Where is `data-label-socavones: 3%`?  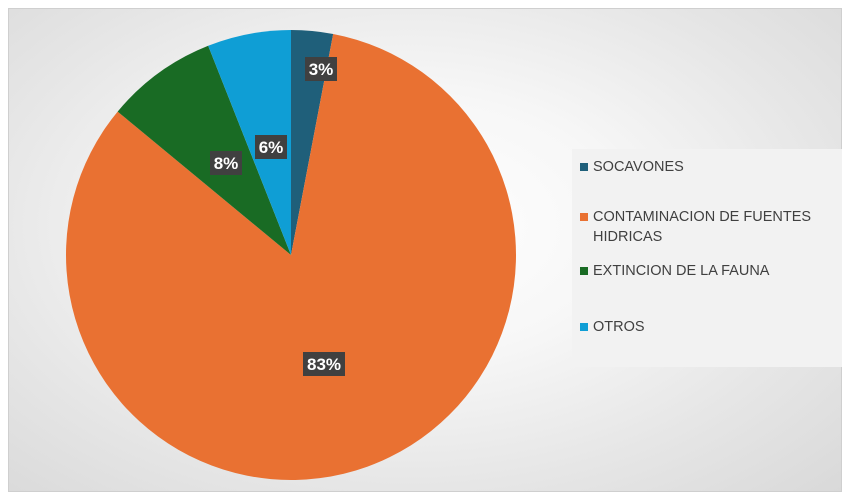 data-label-socavones: 3% is located at coordinates (321, 69).